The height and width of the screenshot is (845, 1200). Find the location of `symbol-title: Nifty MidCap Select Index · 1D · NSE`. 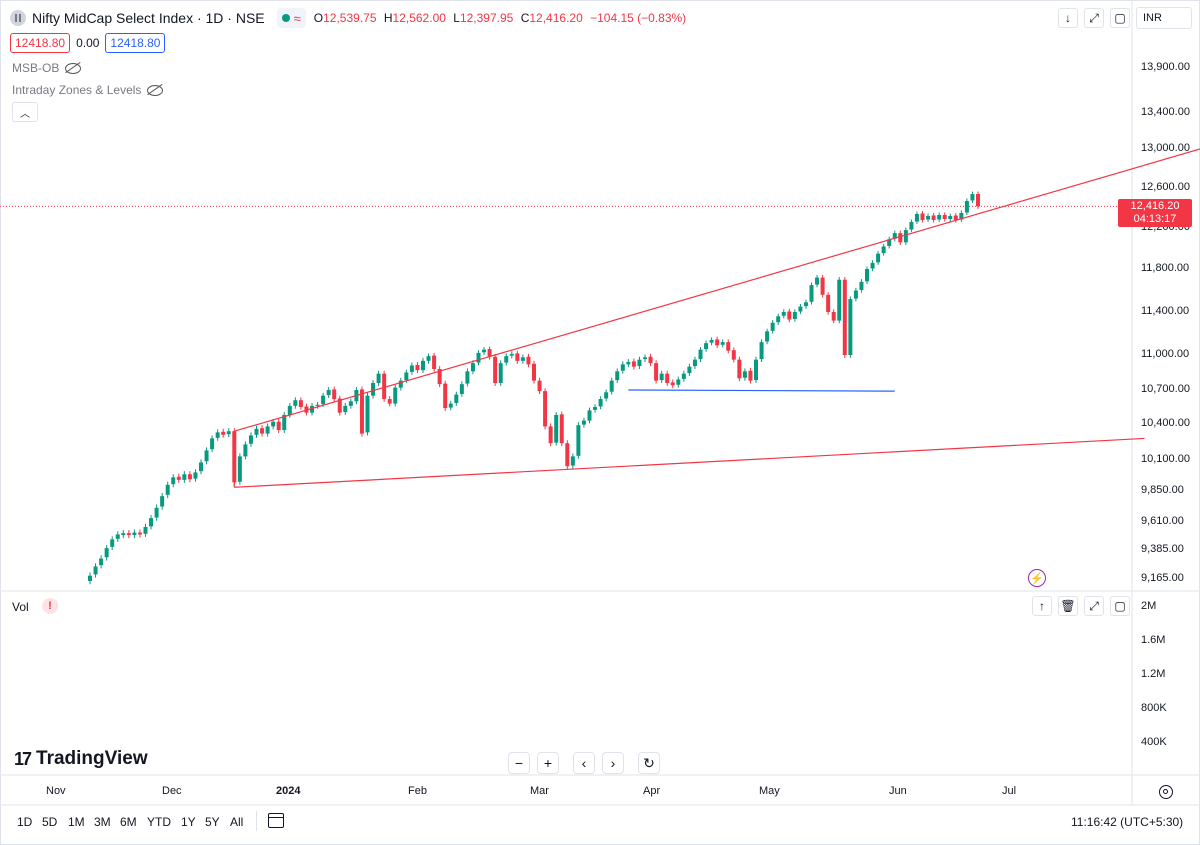

symbol-title: Nifty MidCap Select Index · 1D · NSE is located at coordinates (148, 18).